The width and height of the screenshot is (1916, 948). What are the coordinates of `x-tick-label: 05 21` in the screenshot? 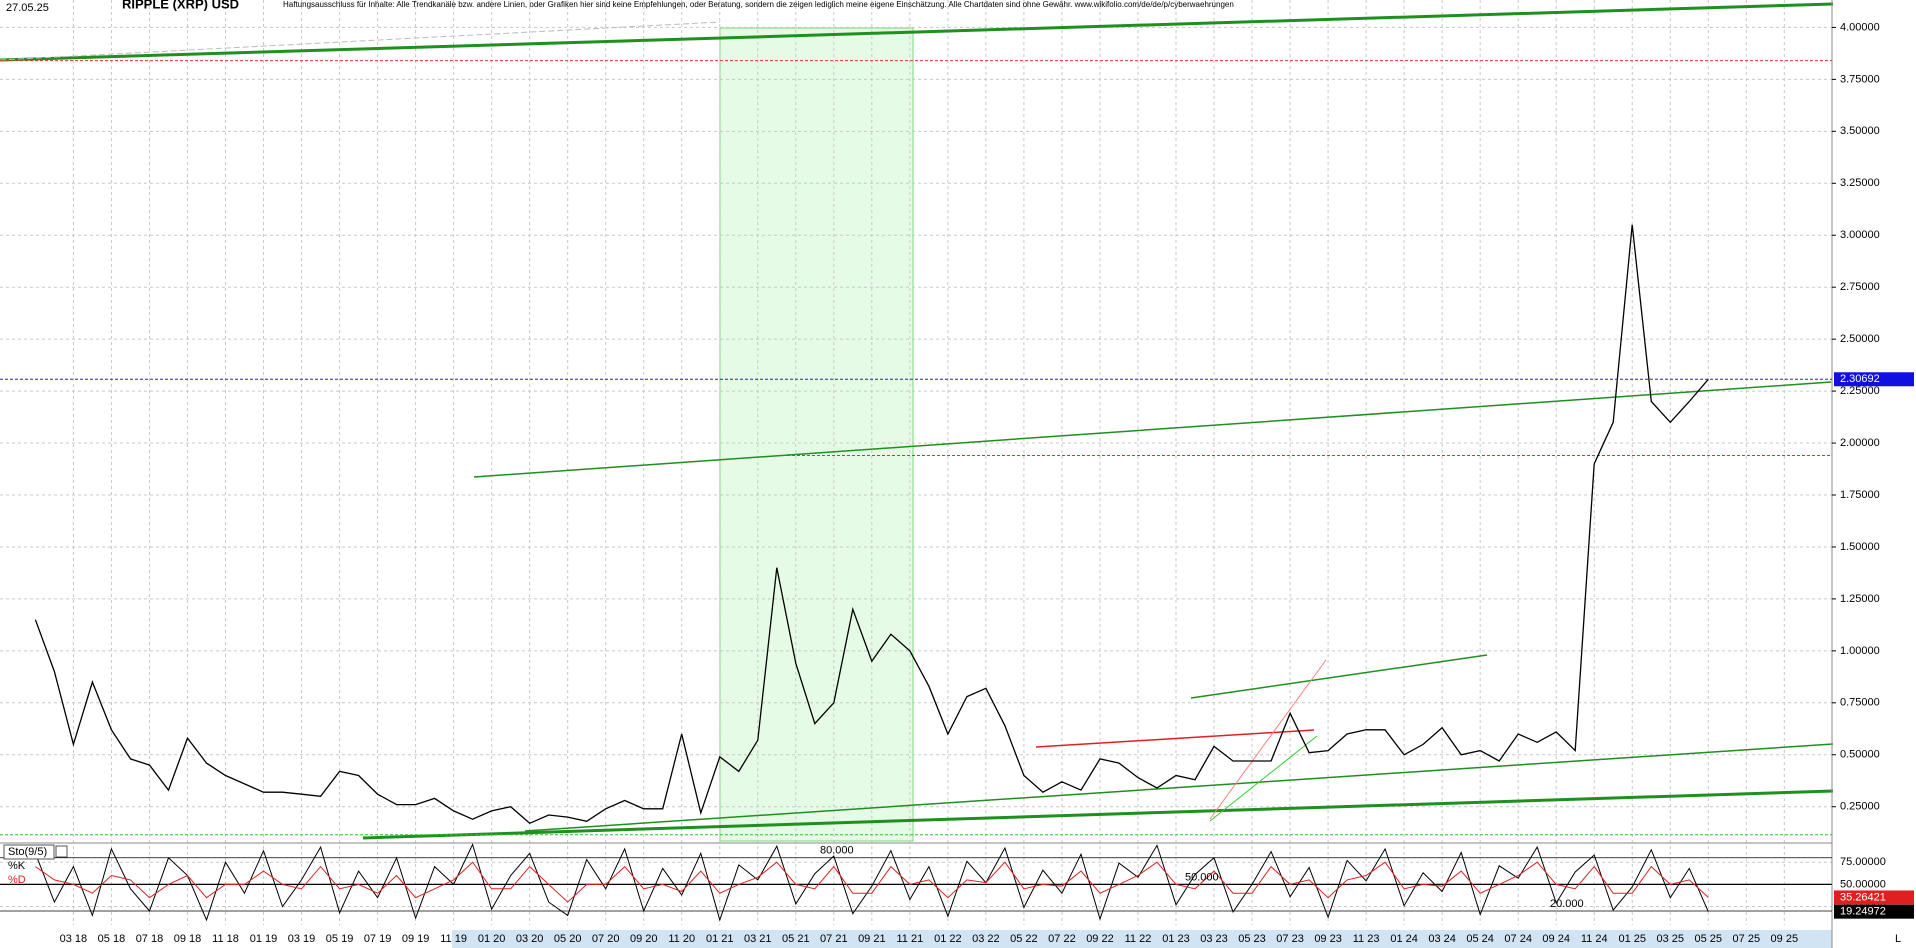 It's located at (796, 939).